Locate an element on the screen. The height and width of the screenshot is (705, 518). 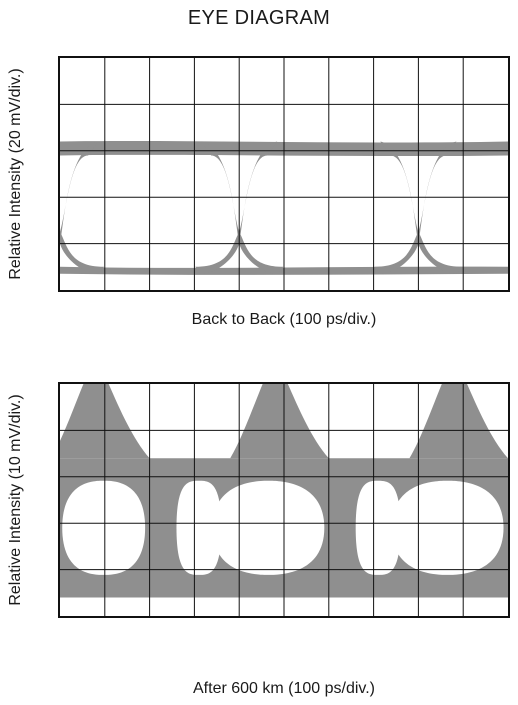
top-panel-y-axis-label: Relative Intensity (20 mV/div.) is located at coordinates (15, 174).